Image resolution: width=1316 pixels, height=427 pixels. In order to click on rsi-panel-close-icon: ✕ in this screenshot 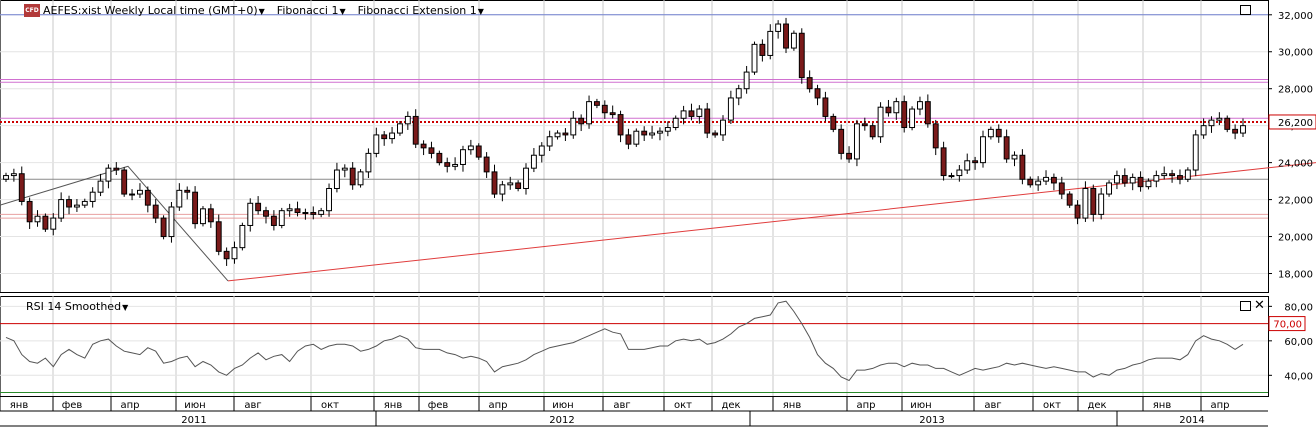, I will do `click(1259, 305)`.